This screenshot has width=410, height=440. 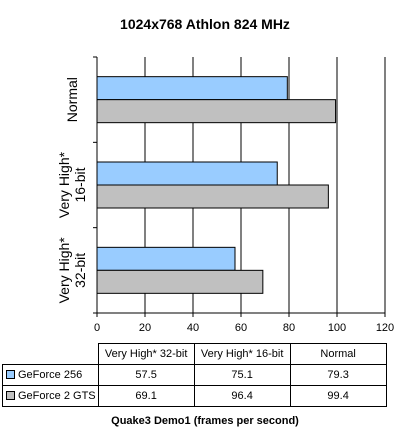 What do you see at coordinates (146, 354) in the screenshot?
I see `table-header-cell: Very High* 32-bit` at bounding box center [146, 354].